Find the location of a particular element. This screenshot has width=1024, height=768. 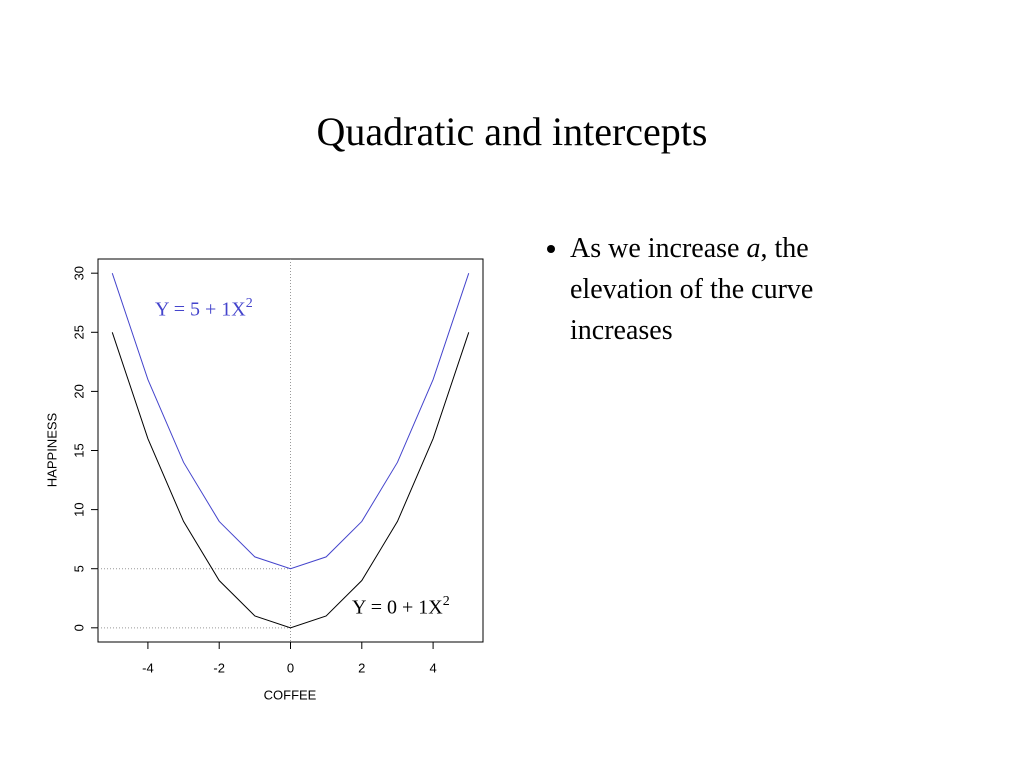

bullet-text: , the elevation of the curve increases is located at coordinates (692, 289).